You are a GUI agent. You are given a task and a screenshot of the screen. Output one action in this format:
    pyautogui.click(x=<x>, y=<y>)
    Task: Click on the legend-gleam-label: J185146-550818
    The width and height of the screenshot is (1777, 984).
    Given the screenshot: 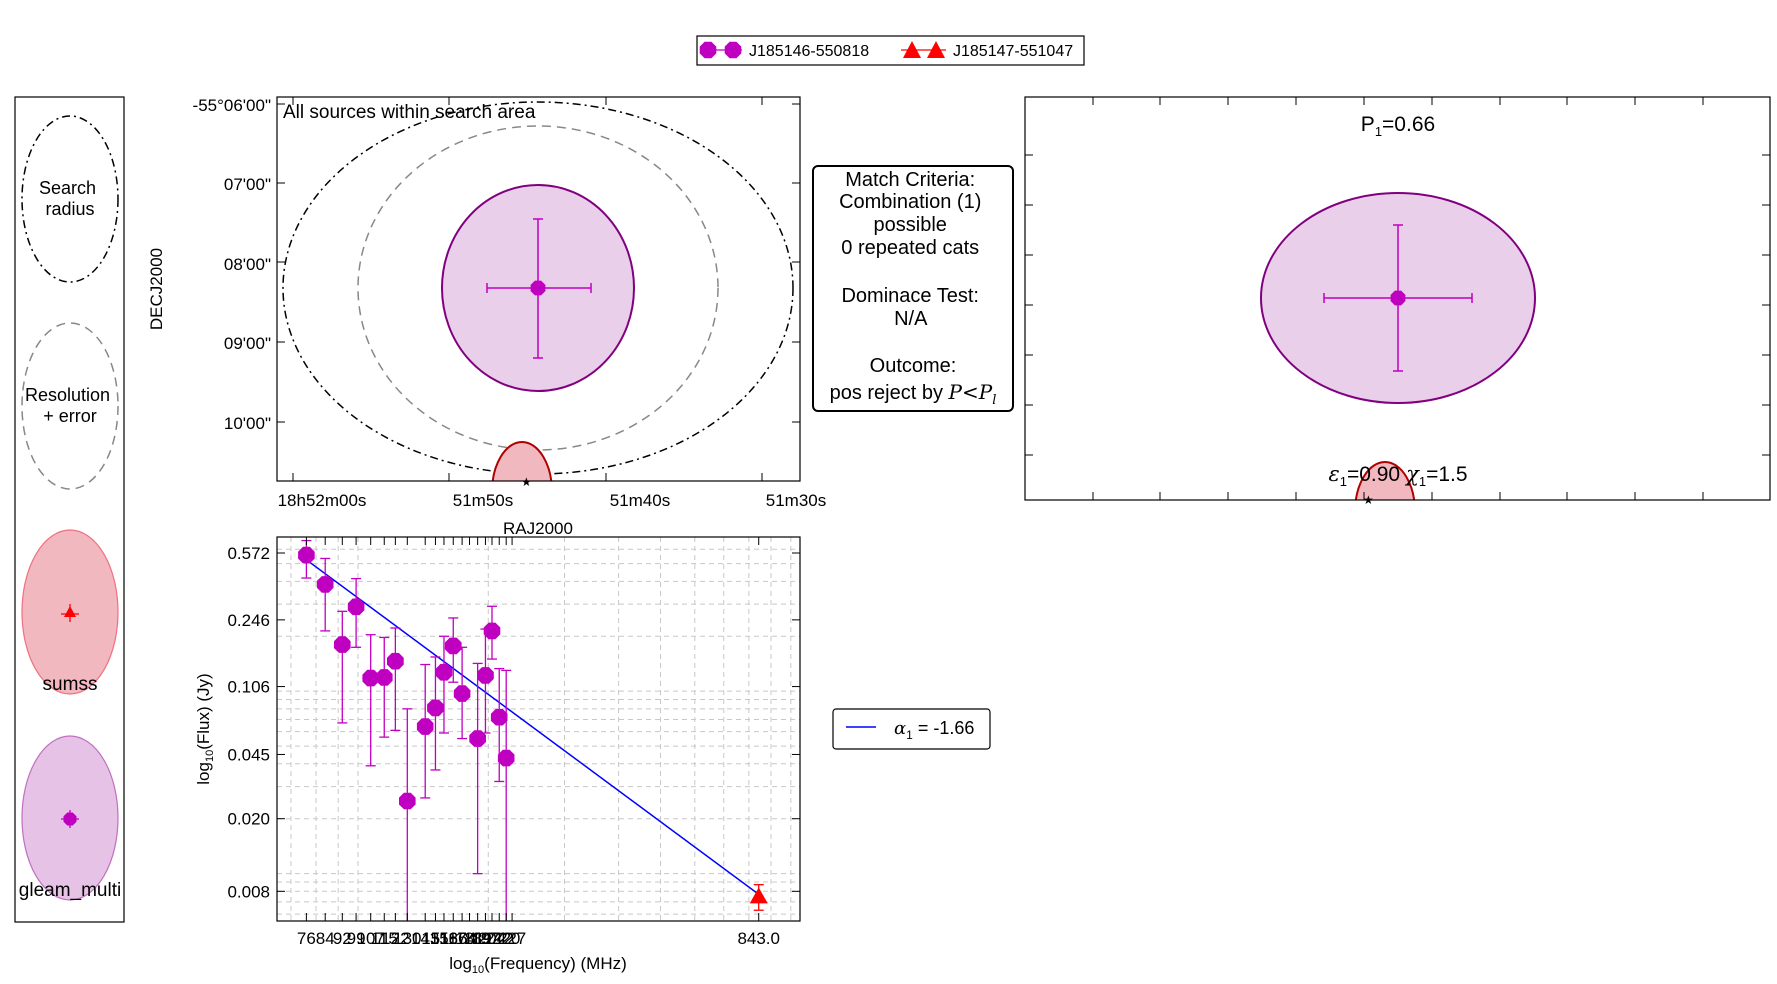 What is the action you would take?
    pyautogui.click(x=809, y=51)
    